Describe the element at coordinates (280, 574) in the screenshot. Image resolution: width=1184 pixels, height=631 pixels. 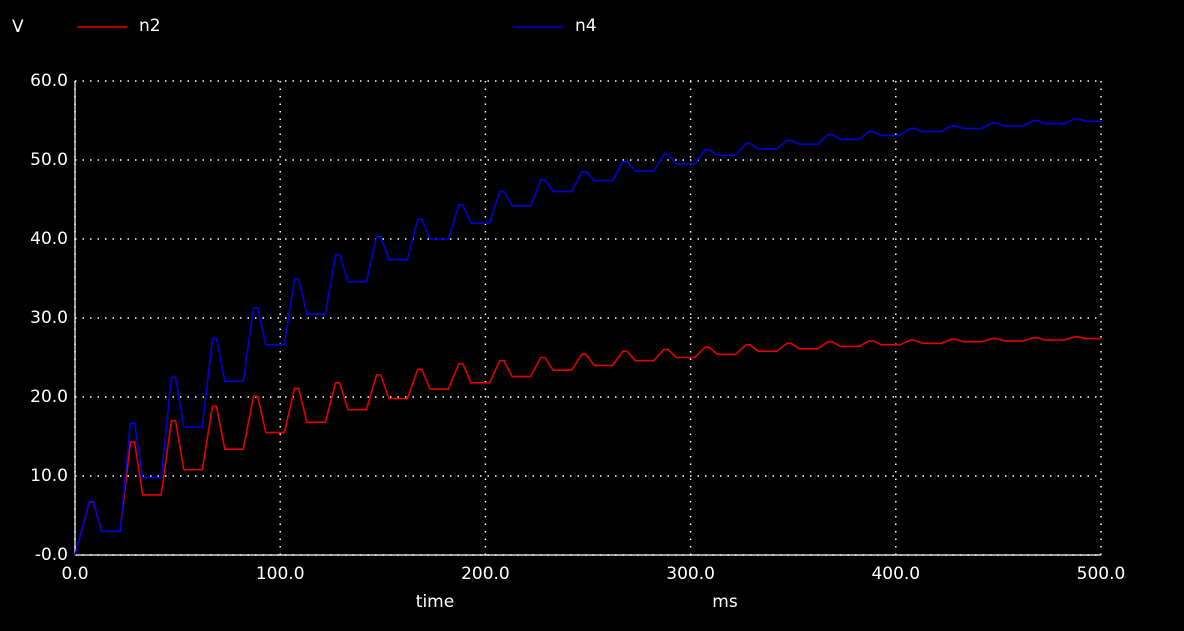
I see `x-tick-label: 100.0` at that location.